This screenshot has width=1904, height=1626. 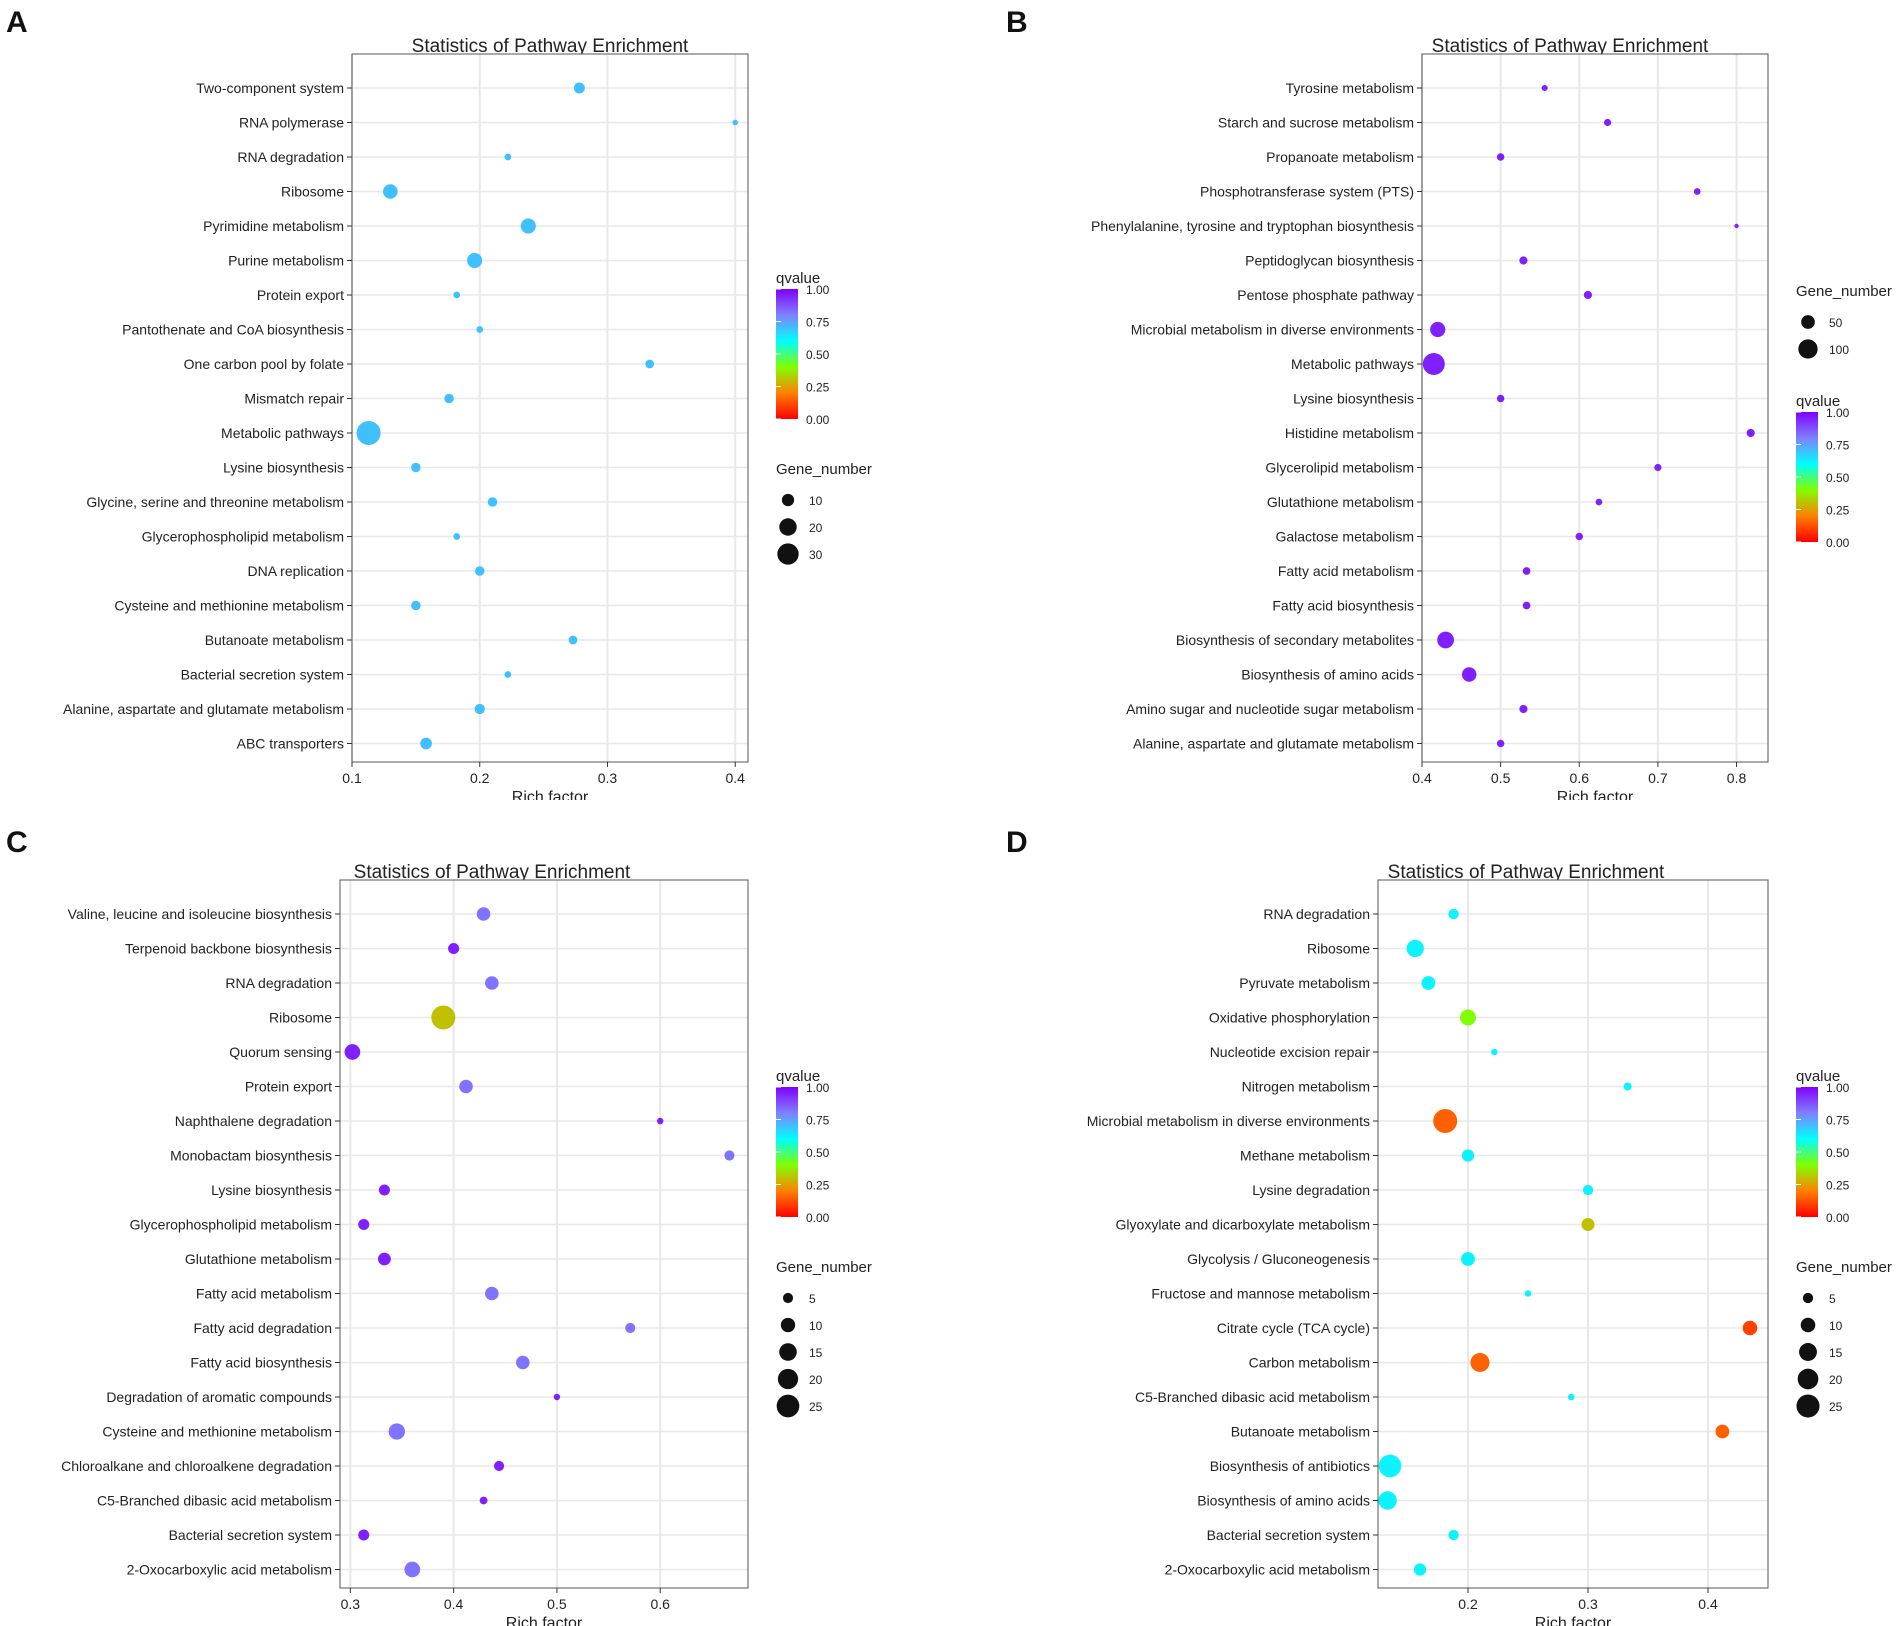 I want to click on y-tick-label: 2-Oxocarboxylic acid metabolism, so click(x=229, y=1570).